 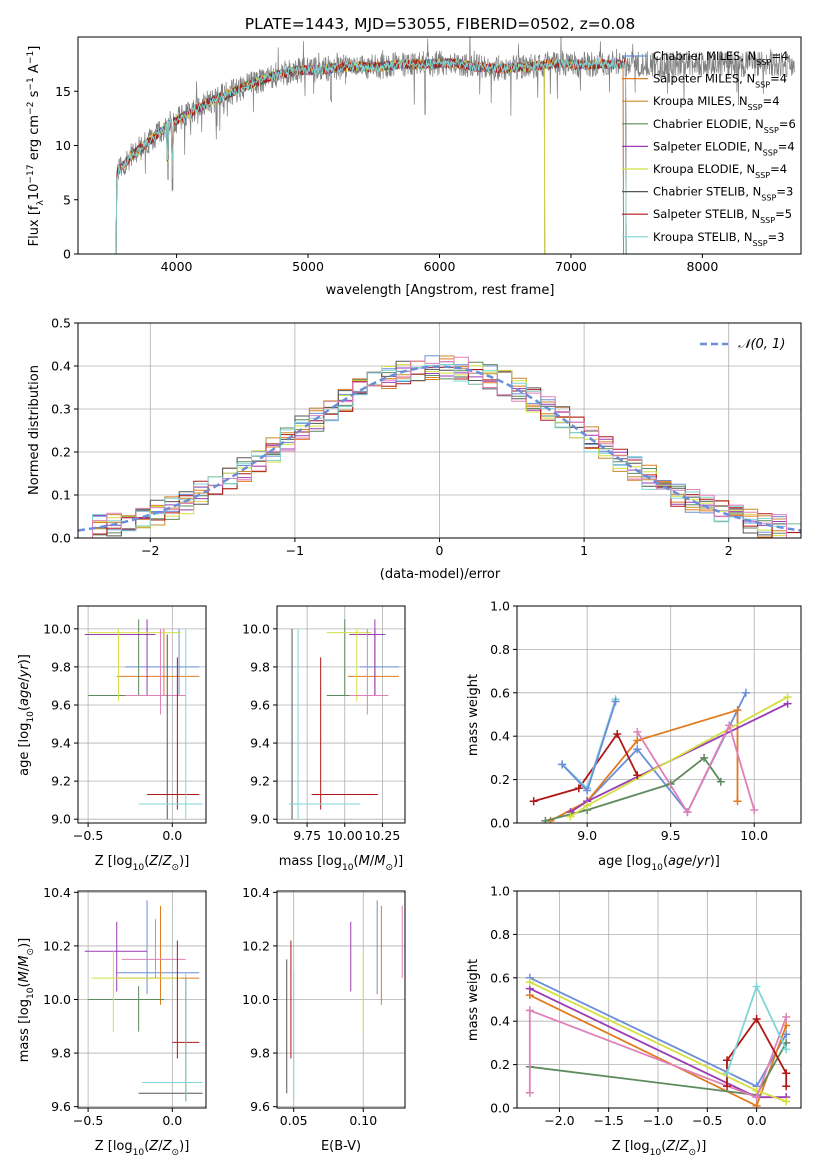 What do you see at coordinates (88, 1120) in the screenshot?
I see `x-tick-label: −0.5` at bounding box center [88, 1120].